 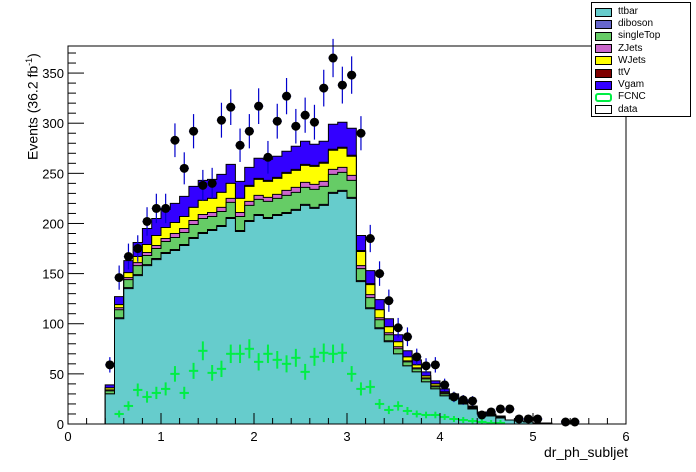 I want to click on y-axis-label-text: Events (36.2 fb, so click(x=32, y=112).